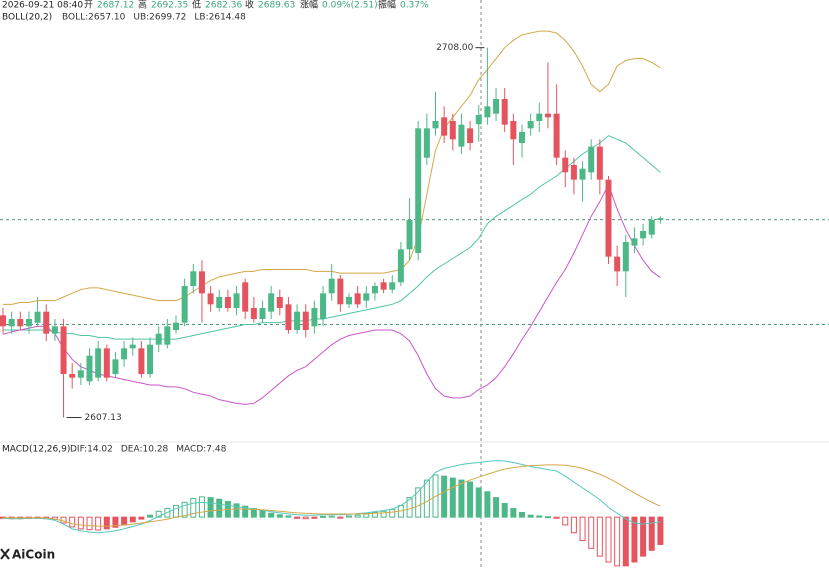  I want to click on header-value: 0.37%, so click(414, 6).